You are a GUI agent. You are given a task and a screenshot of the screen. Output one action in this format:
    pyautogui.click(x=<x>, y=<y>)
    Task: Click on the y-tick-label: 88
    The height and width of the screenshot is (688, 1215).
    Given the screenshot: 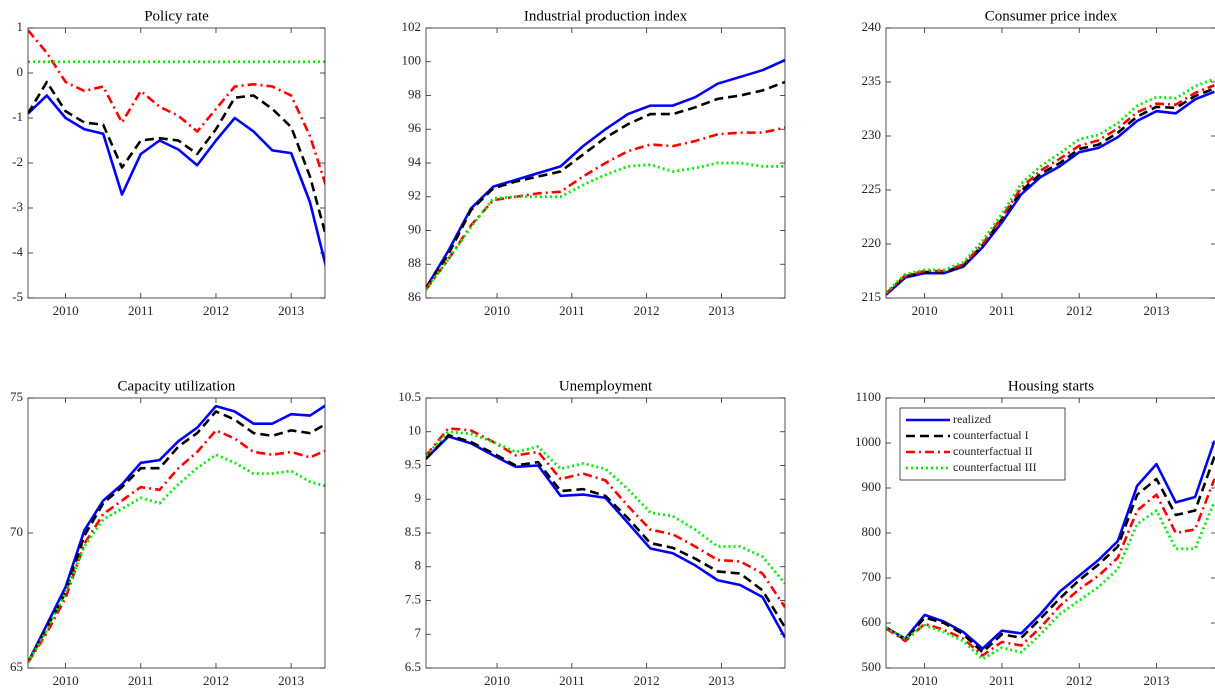 What is the action you would take?
    pyautogui.click(x=414, y=262)
    